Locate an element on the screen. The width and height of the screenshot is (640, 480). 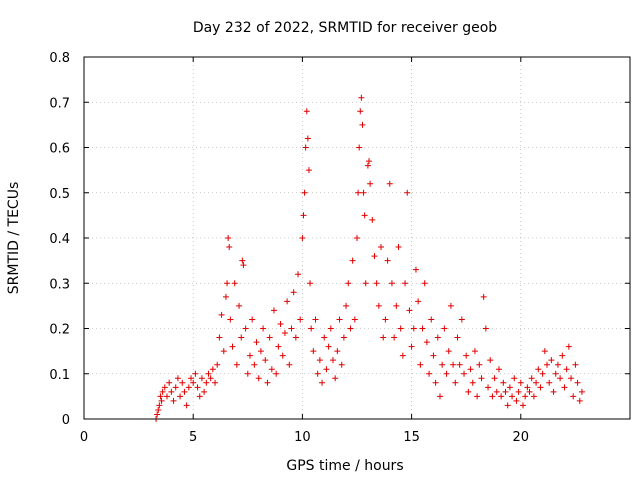
y-tick-labels: 0 0.1 0.2 0.3 0.4 0.5 0.6 0.7 0.8 is located at coordinates (59, 239).